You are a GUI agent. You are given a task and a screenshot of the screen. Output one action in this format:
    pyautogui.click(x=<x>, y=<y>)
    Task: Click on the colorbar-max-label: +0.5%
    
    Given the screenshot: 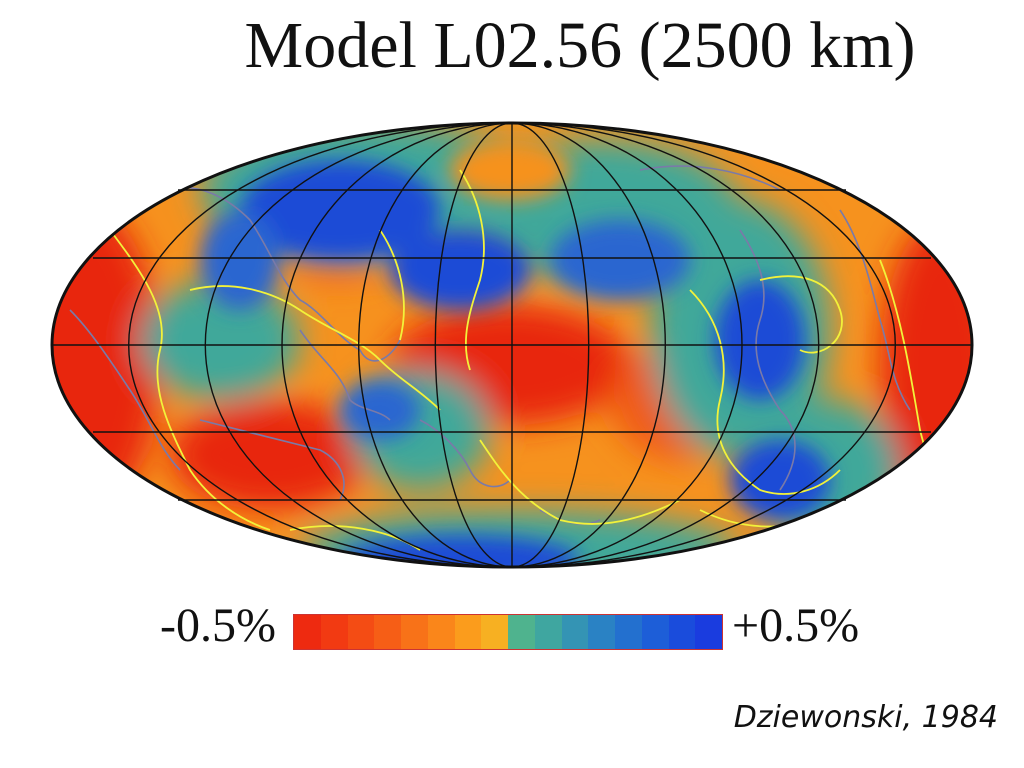 What is the action you would take?
    pyautogui.click(x=796, y=625)
    